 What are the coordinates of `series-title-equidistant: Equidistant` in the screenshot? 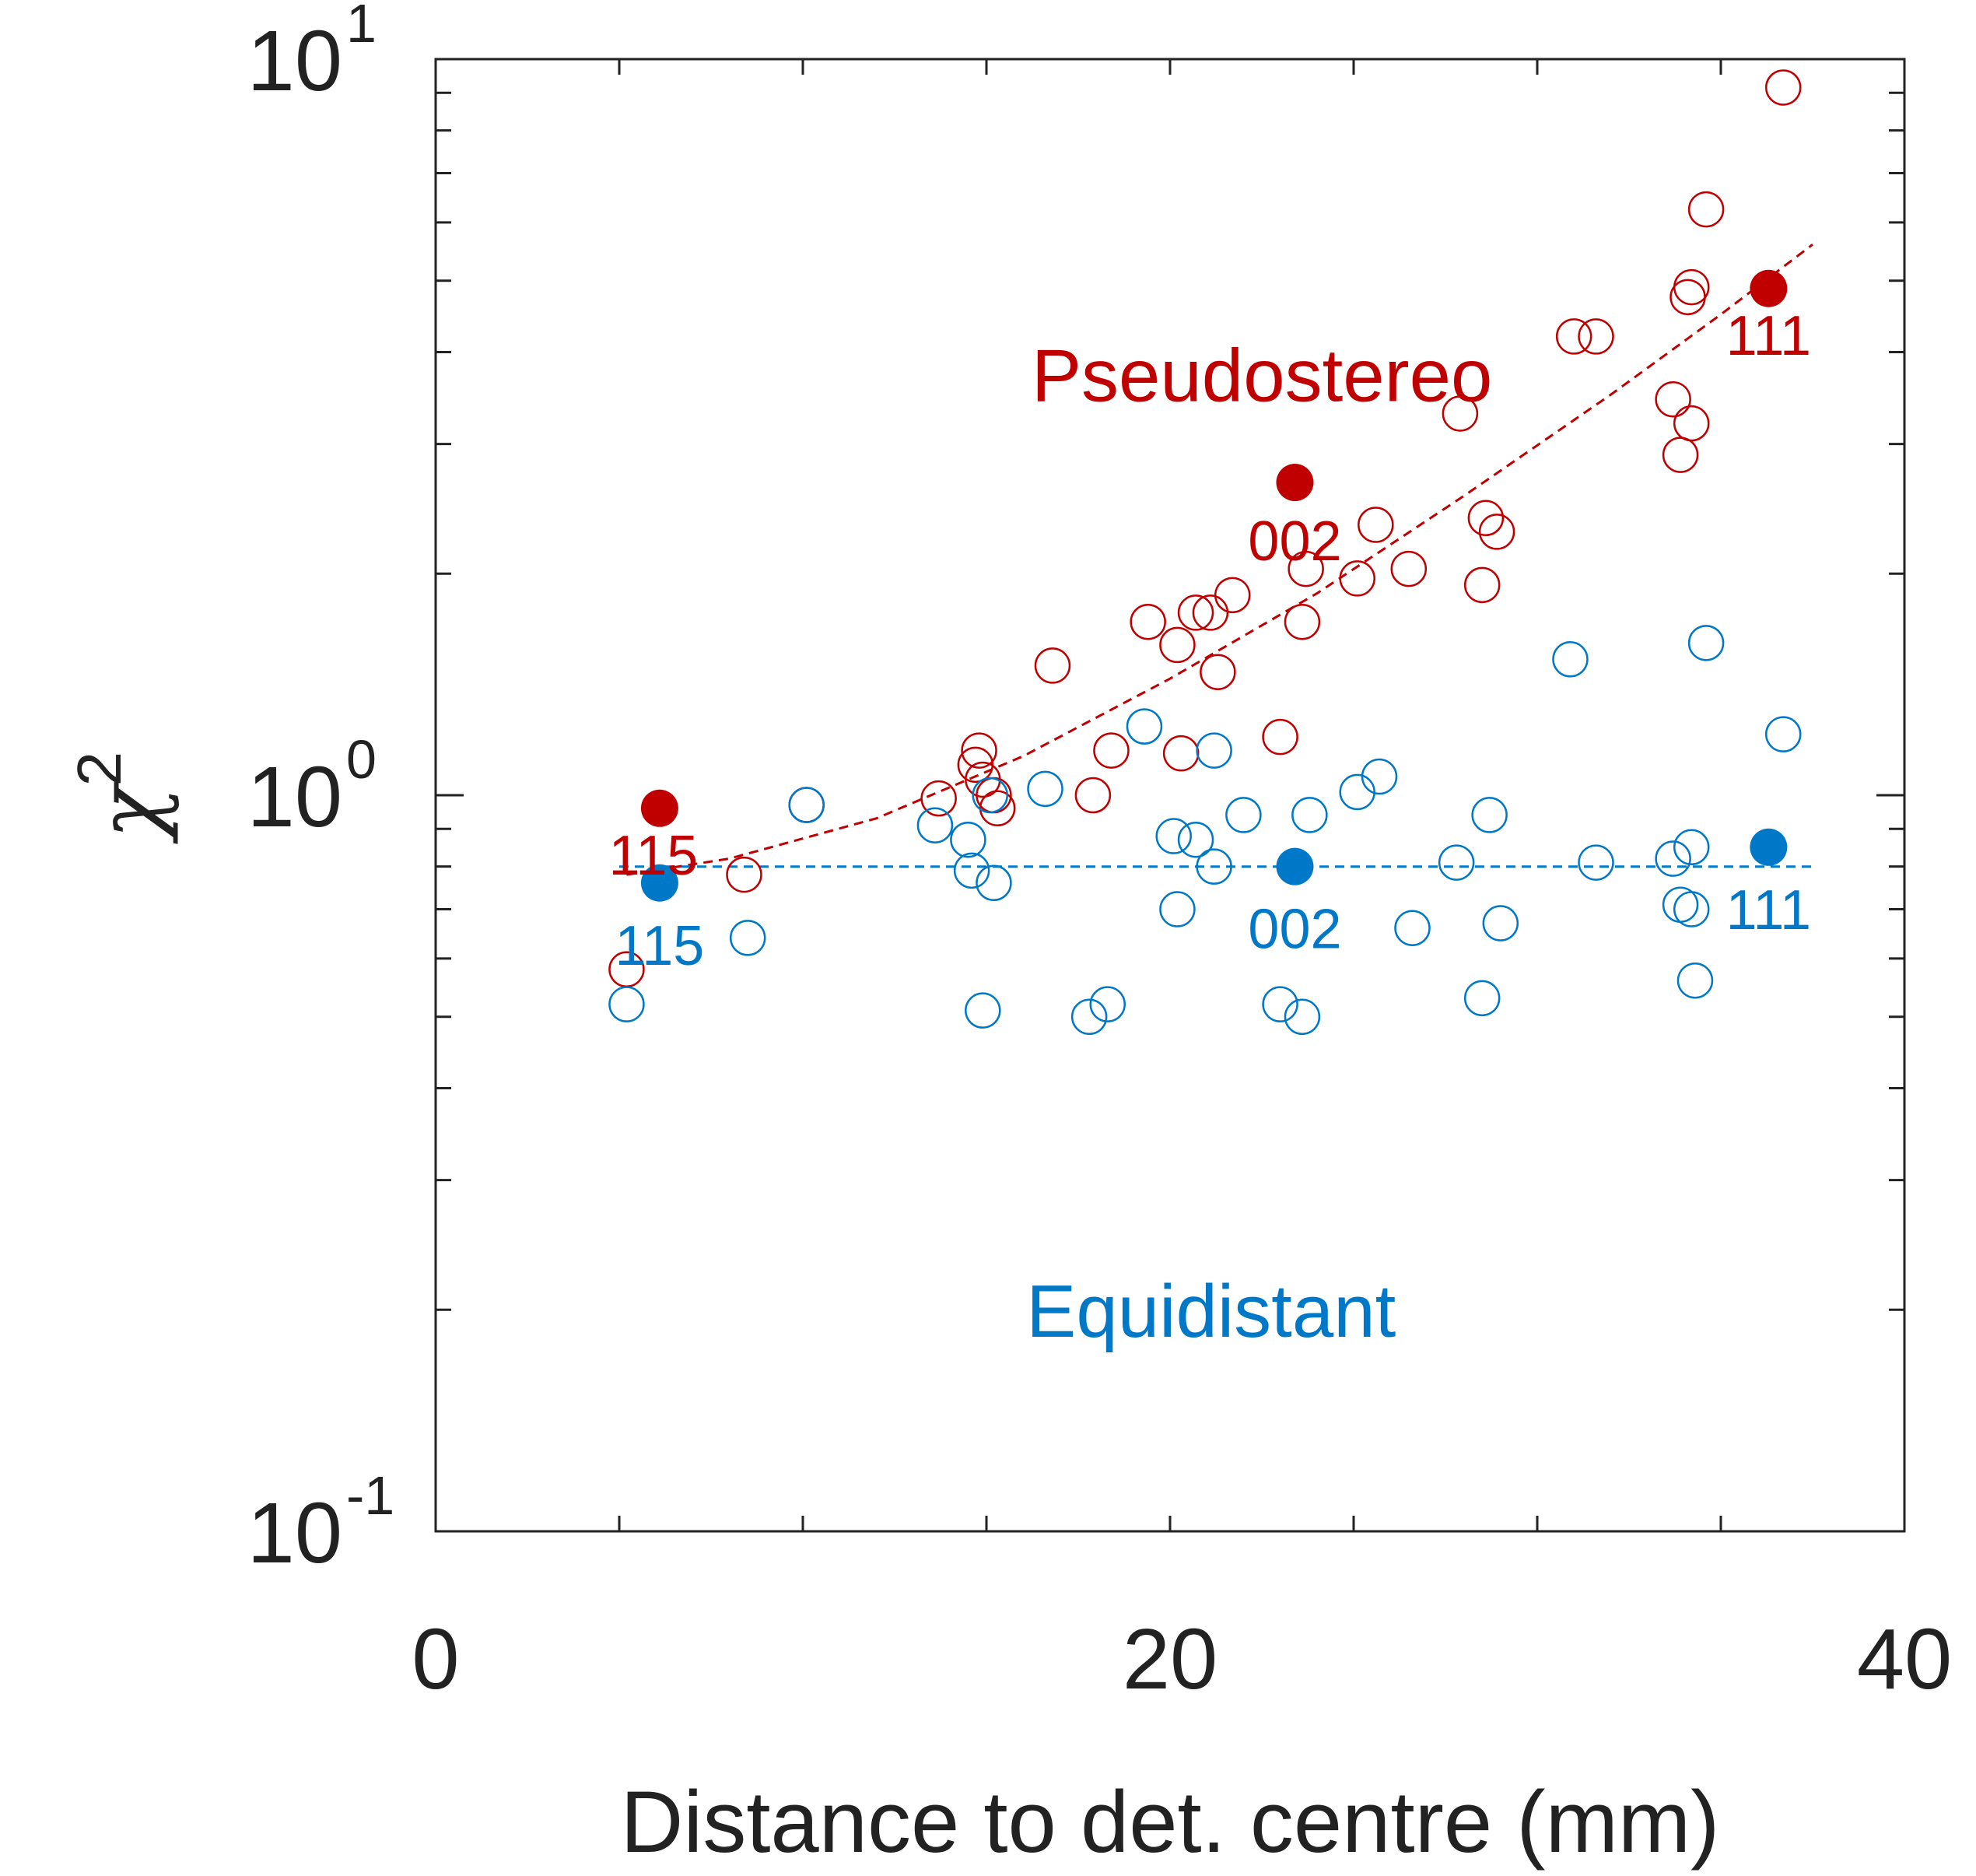 It's located at (1211, 1311).